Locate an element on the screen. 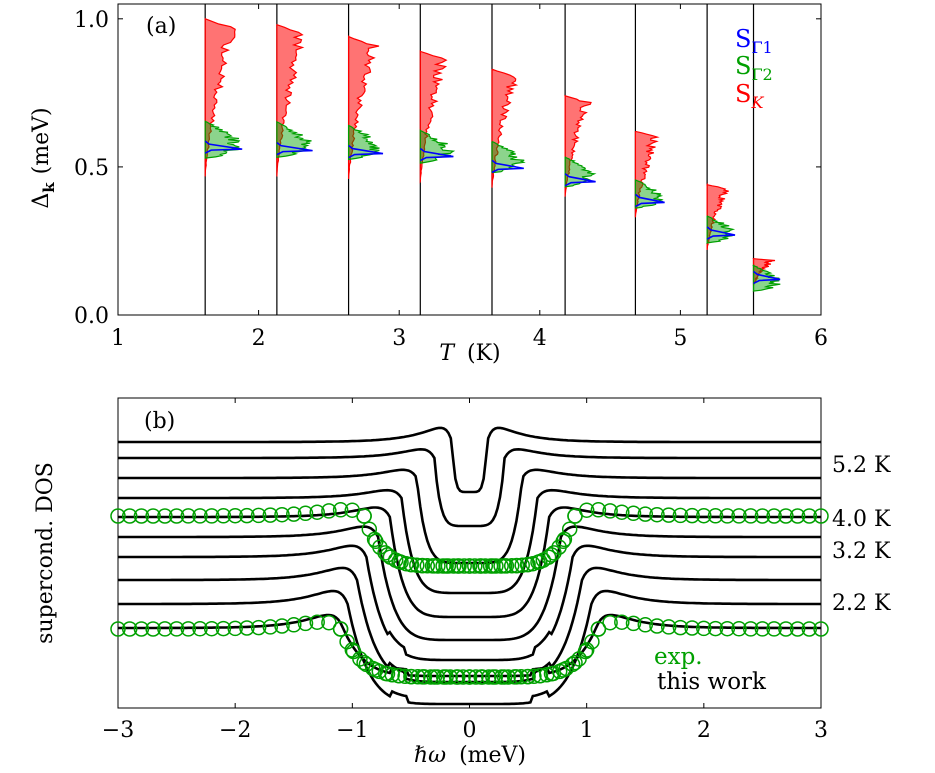 The width and height of the screenshot is (935, 773). panel-a-legend: SΓ1 SΓ2 SK is located at coordinates (754, 68).